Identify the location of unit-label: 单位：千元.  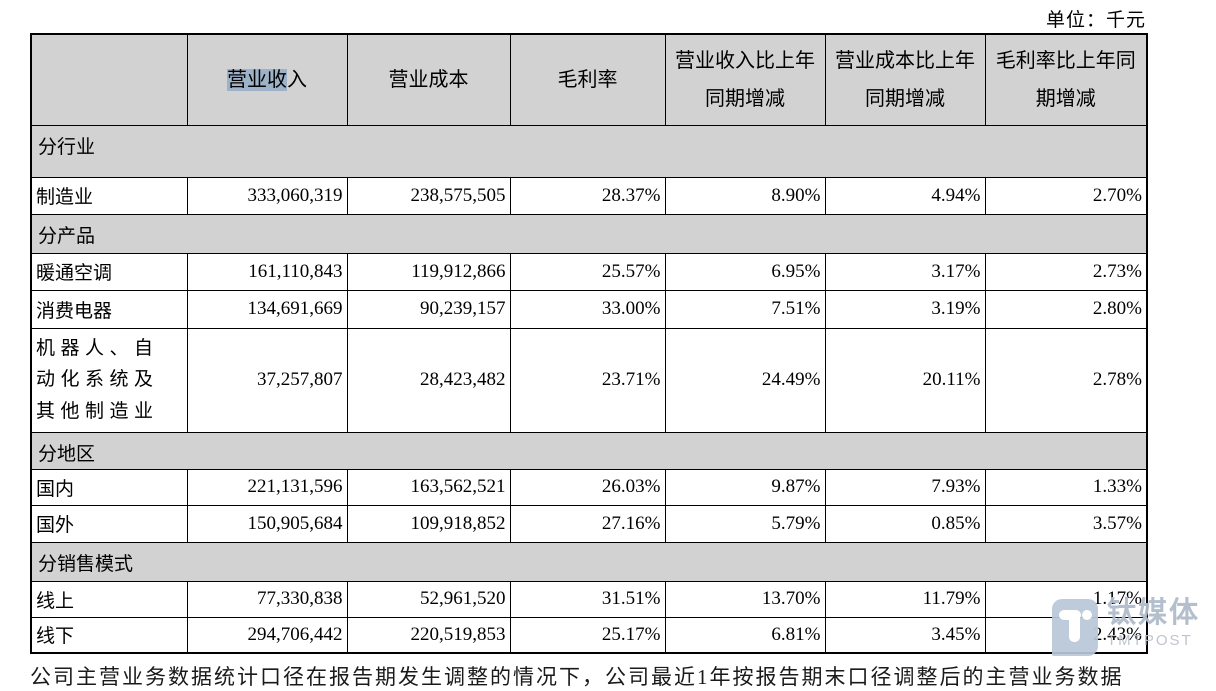
(1095, 20).